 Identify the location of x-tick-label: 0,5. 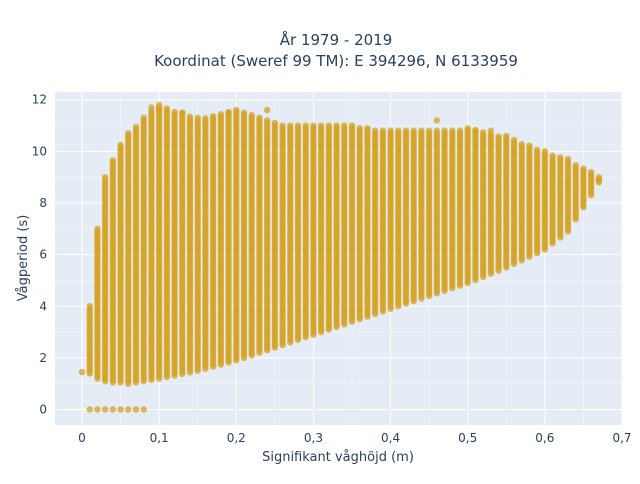
(467, 438).